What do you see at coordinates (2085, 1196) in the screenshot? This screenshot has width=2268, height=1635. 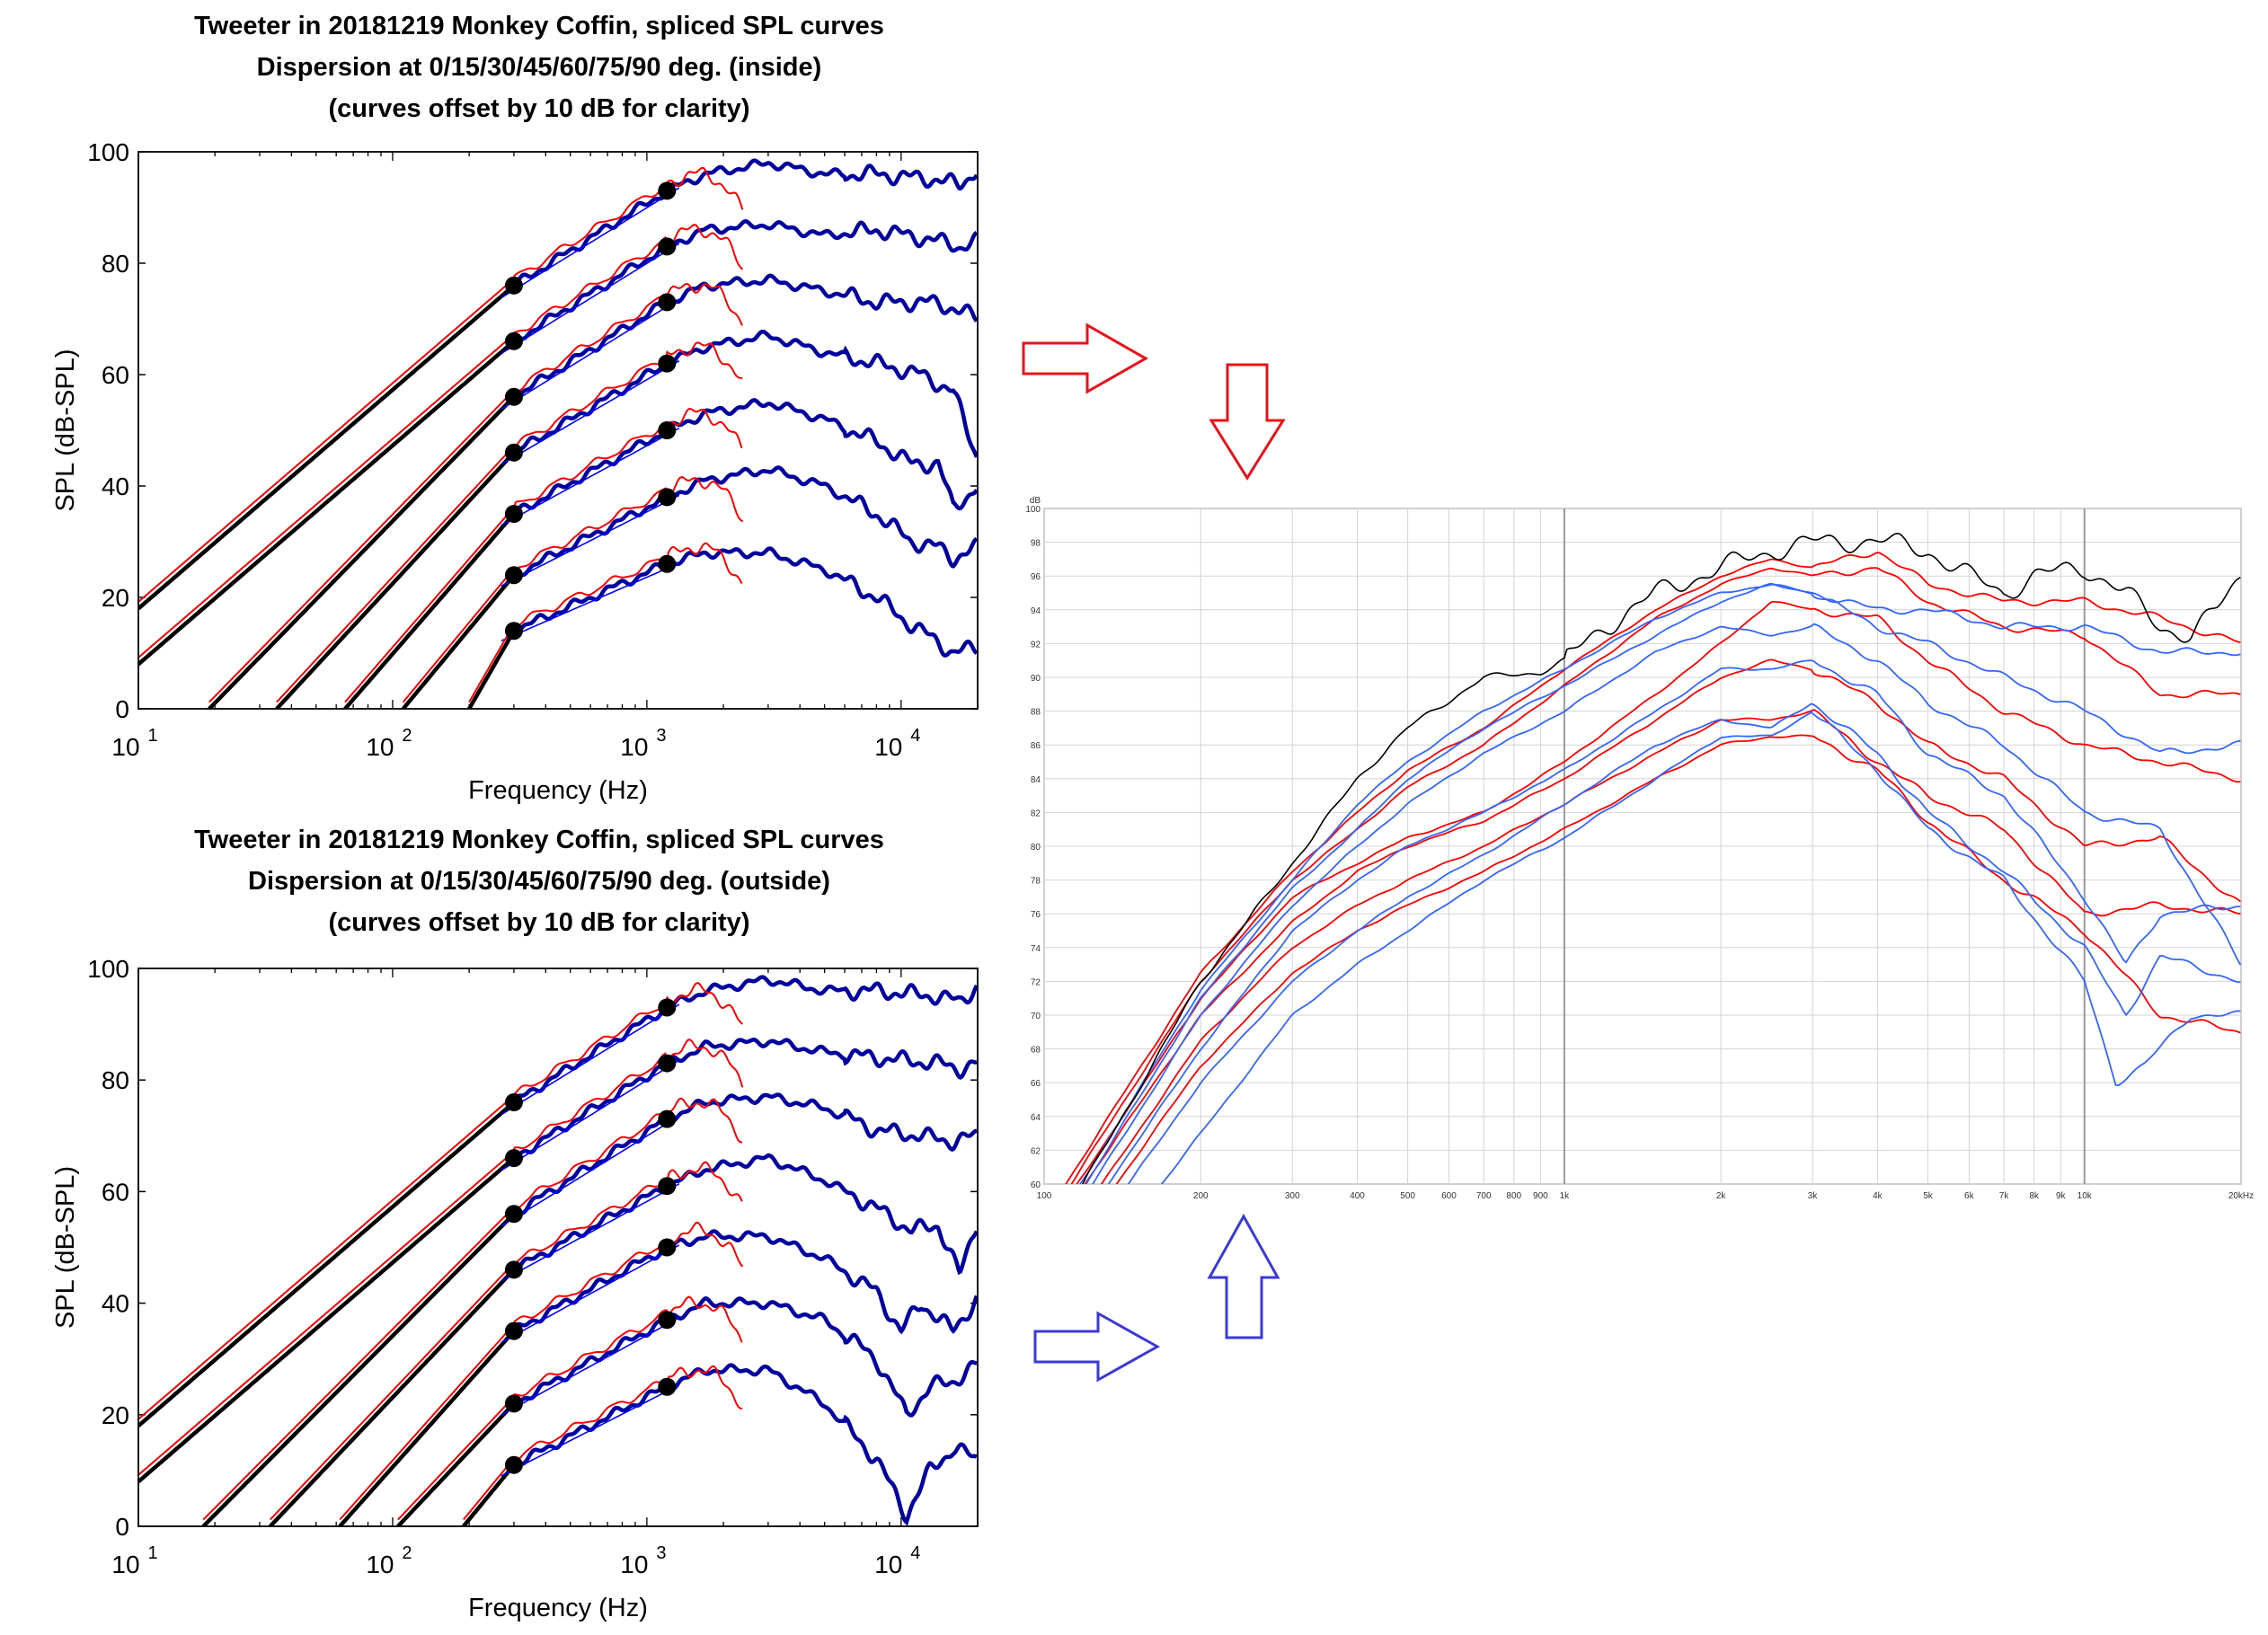 I see `x-tick-label: 10k` at bounding box center [2085, 1196].